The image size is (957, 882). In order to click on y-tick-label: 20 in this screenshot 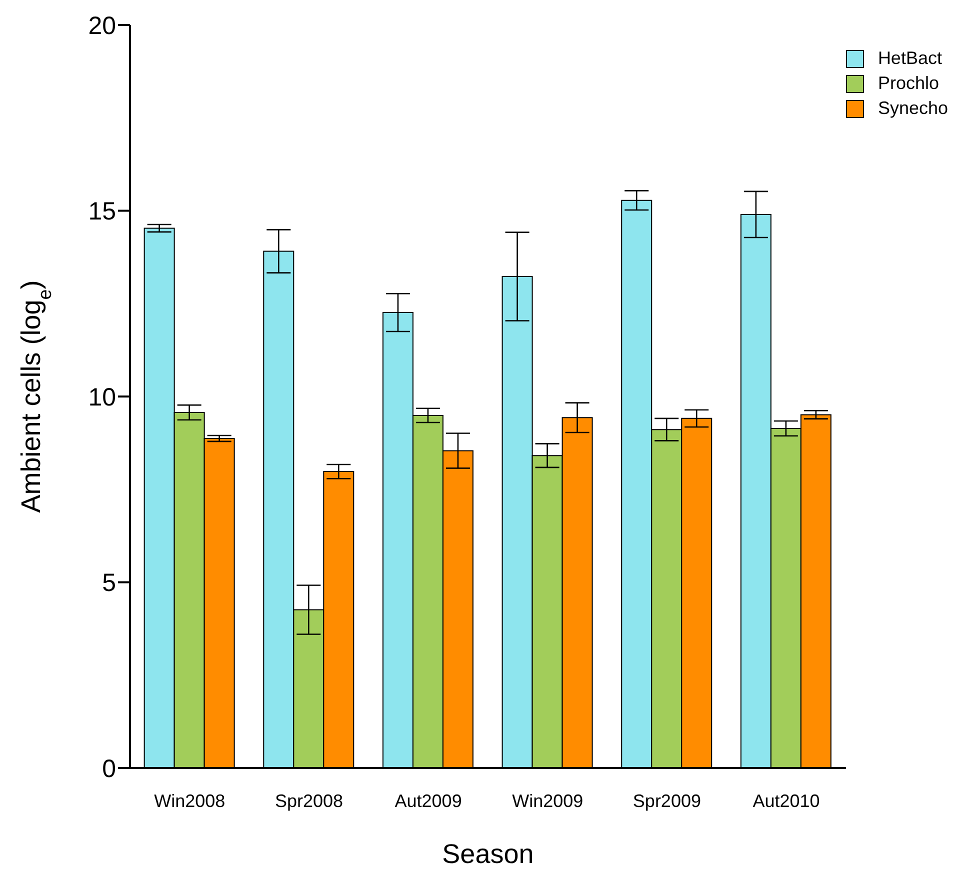, I will do `click(102, 26)`.